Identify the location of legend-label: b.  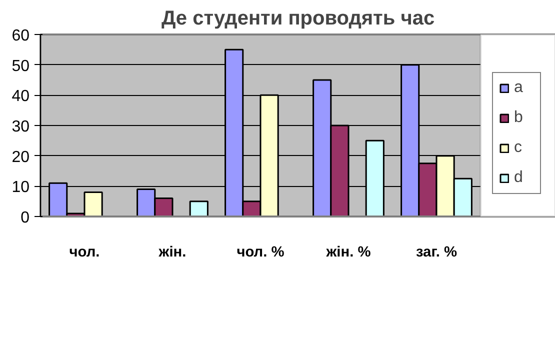
(519, 118).